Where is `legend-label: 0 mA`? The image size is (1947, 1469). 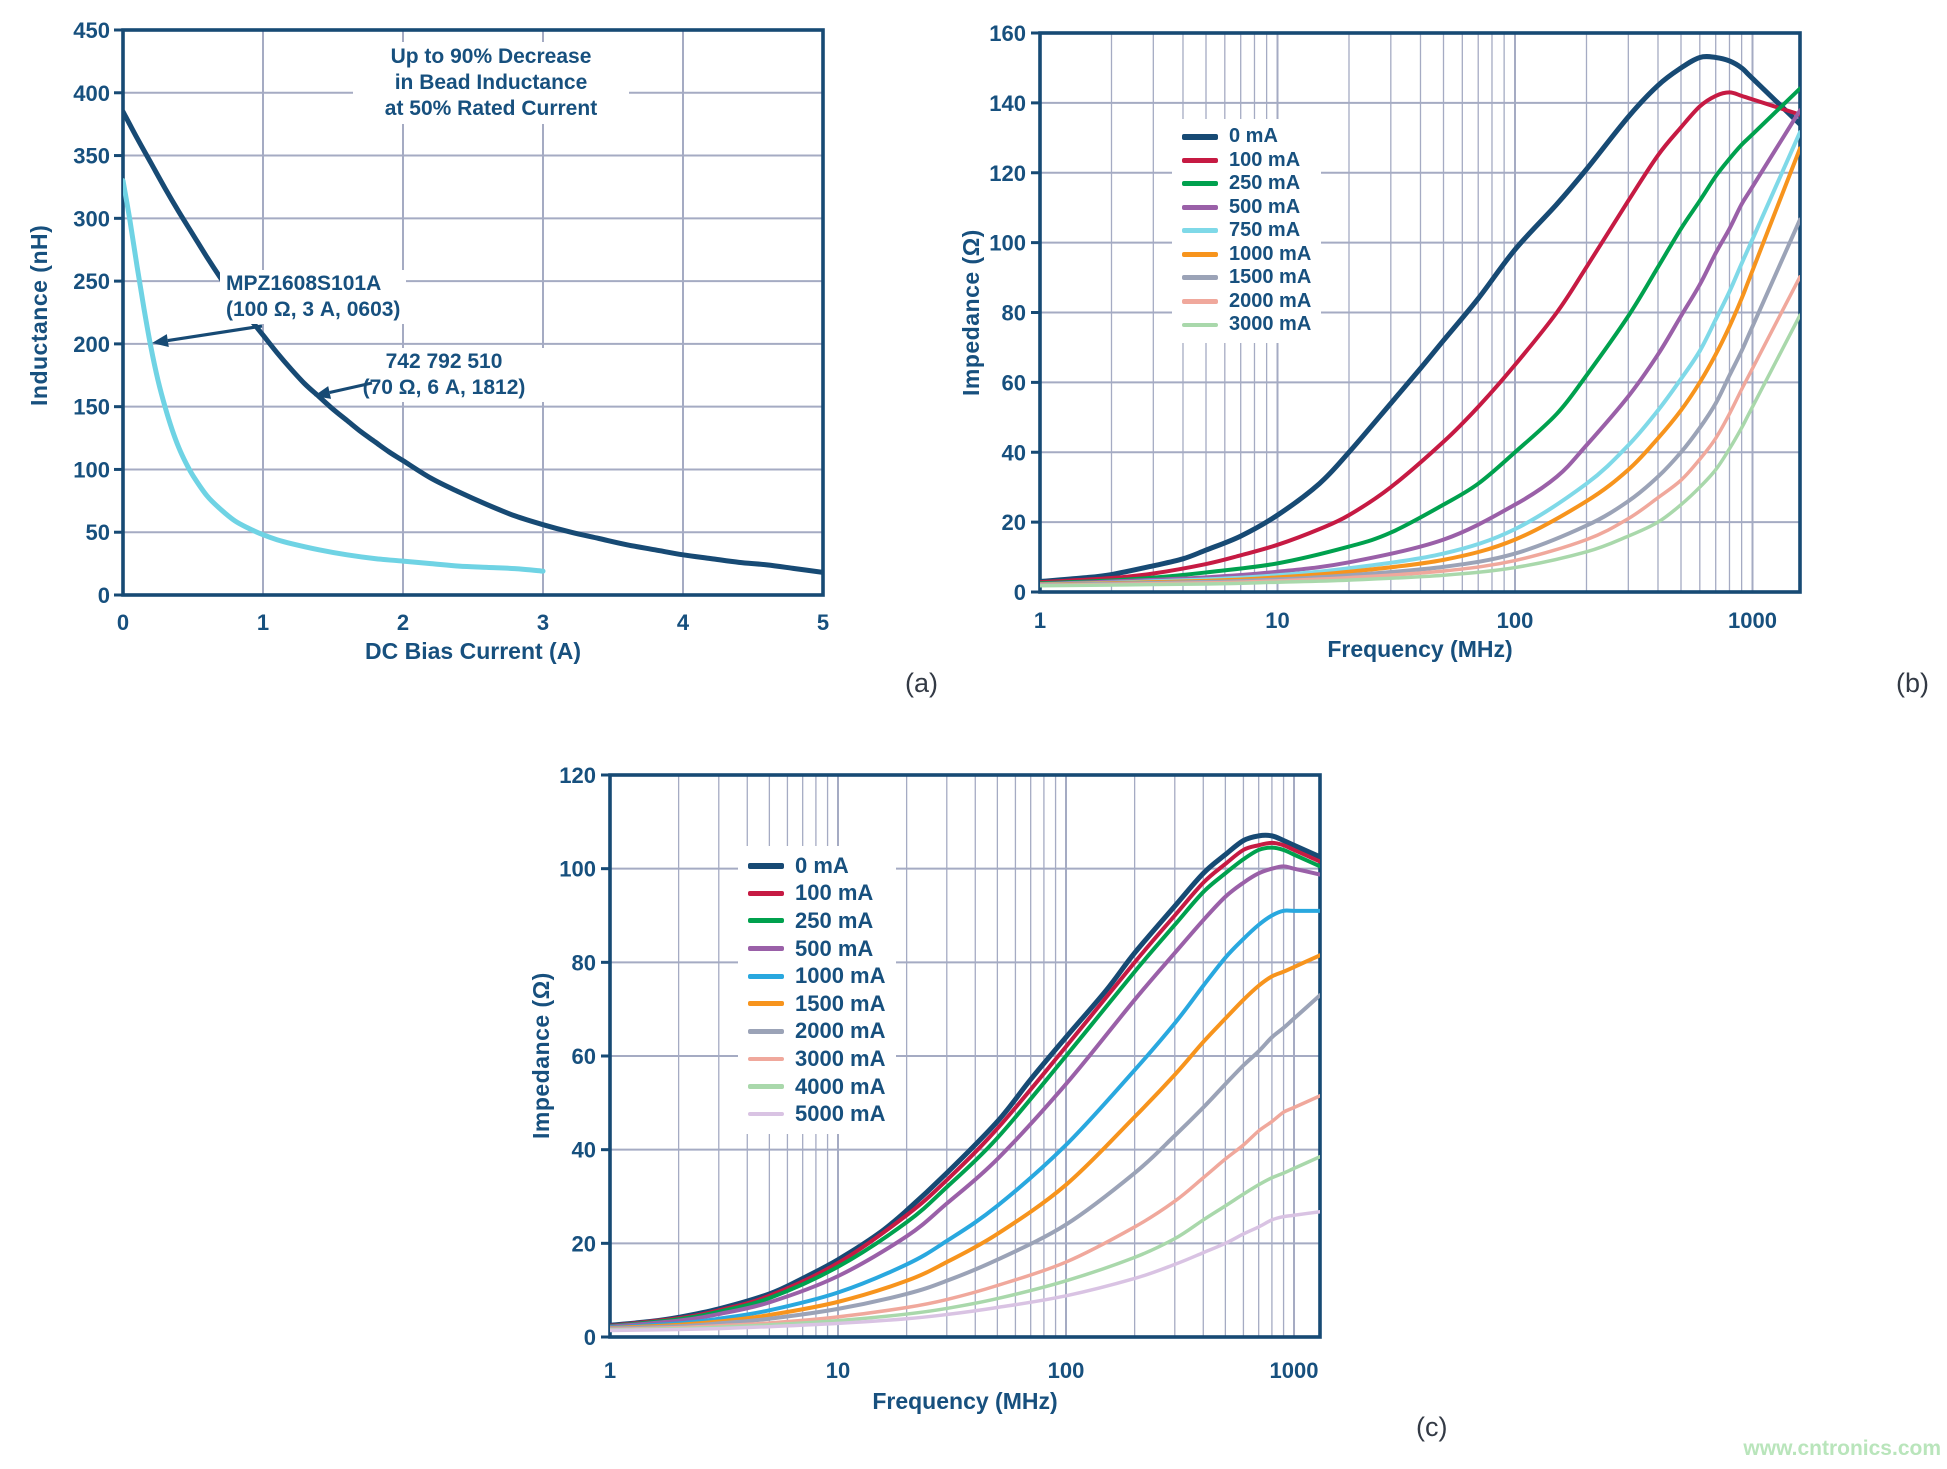 legend-label: 0 mA is located at coordinates (822, 865).